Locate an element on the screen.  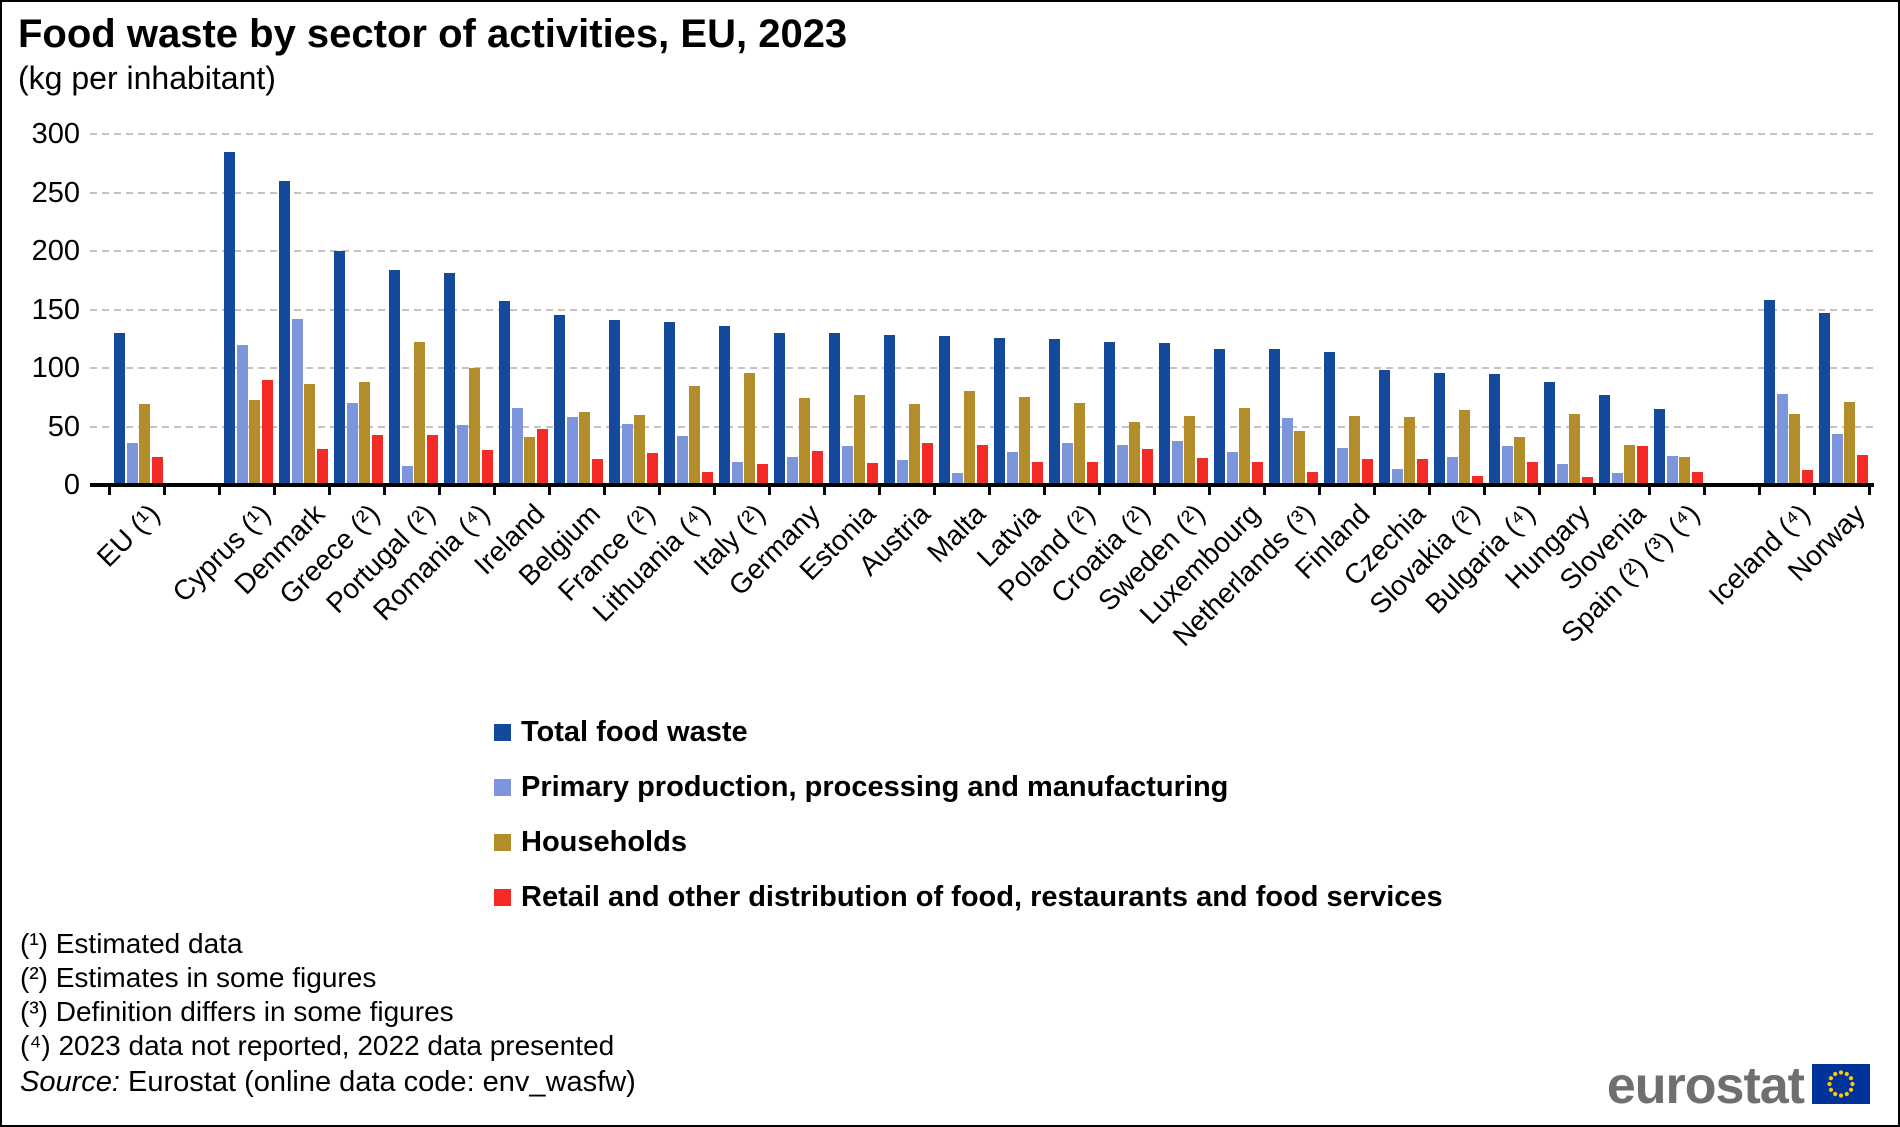
y-axis-label-250: 250 is located at coordinates (55, 192).